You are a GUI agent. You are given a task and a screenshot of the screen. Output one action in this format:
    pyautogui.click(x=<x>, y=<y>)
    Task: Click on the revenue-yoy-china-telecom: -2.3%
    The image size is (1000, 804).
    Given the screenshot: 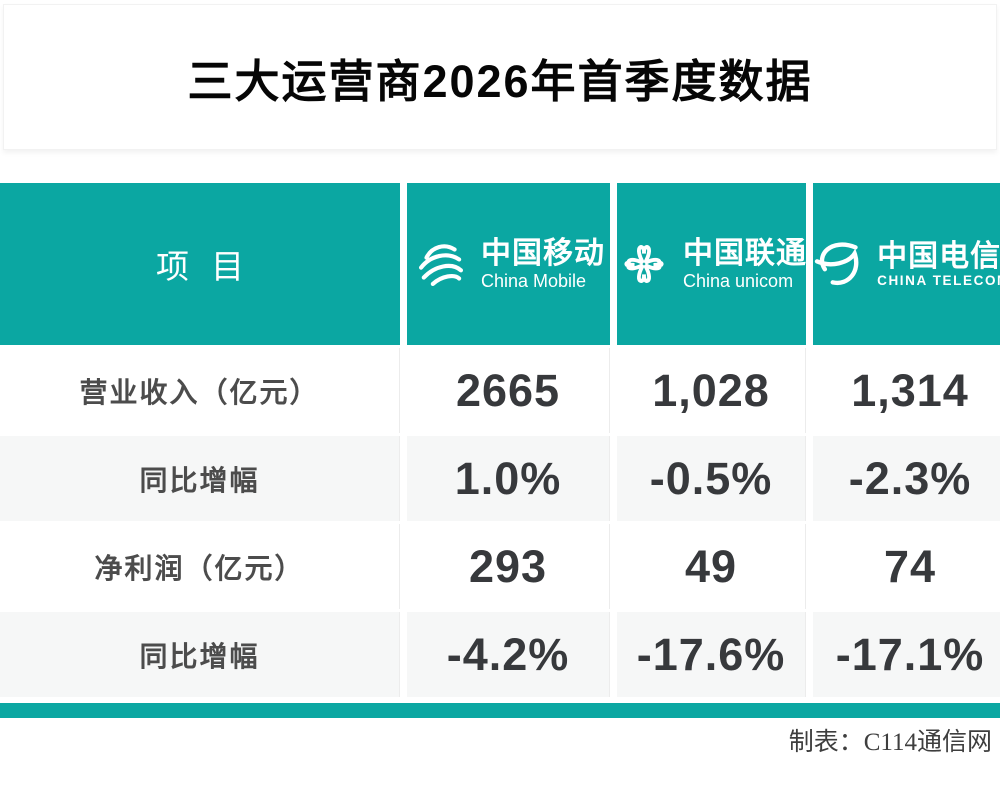 What is the action you would take?
    pyautogui.click(x=906, y=478)
    